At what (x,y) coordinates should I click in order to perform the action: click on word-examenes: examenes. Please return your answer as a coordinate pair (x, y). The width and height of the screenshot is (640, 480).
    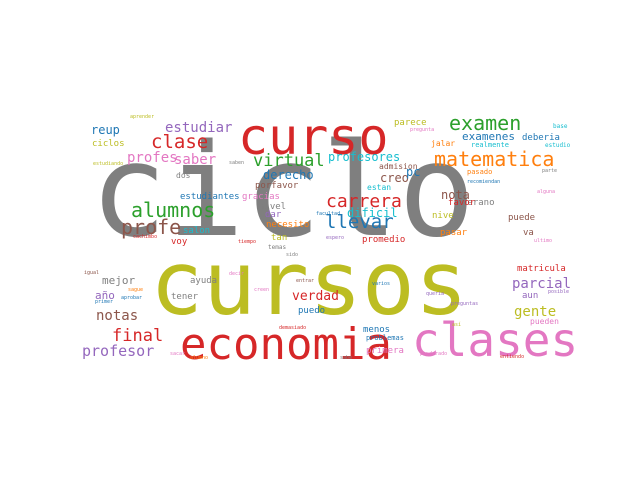
    Looking at the image, I should click on (488, 136).